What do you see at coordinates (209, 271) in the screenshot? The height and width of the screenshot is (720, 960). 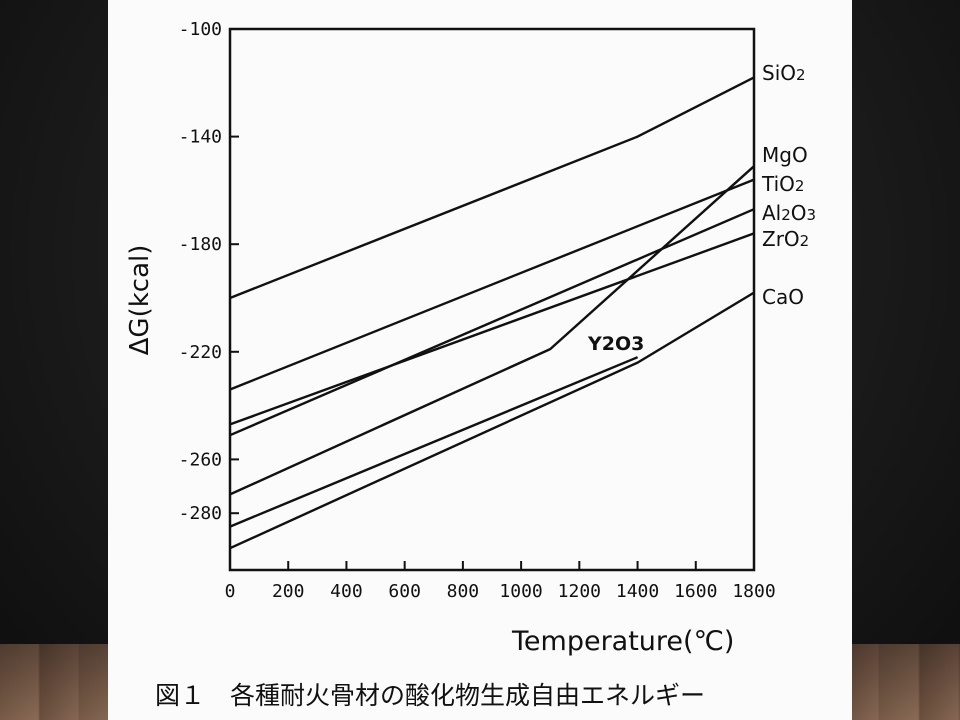 I see `y-axis: -100 -140 -180 -220 -260 -280` at bounding box center [209, 271].